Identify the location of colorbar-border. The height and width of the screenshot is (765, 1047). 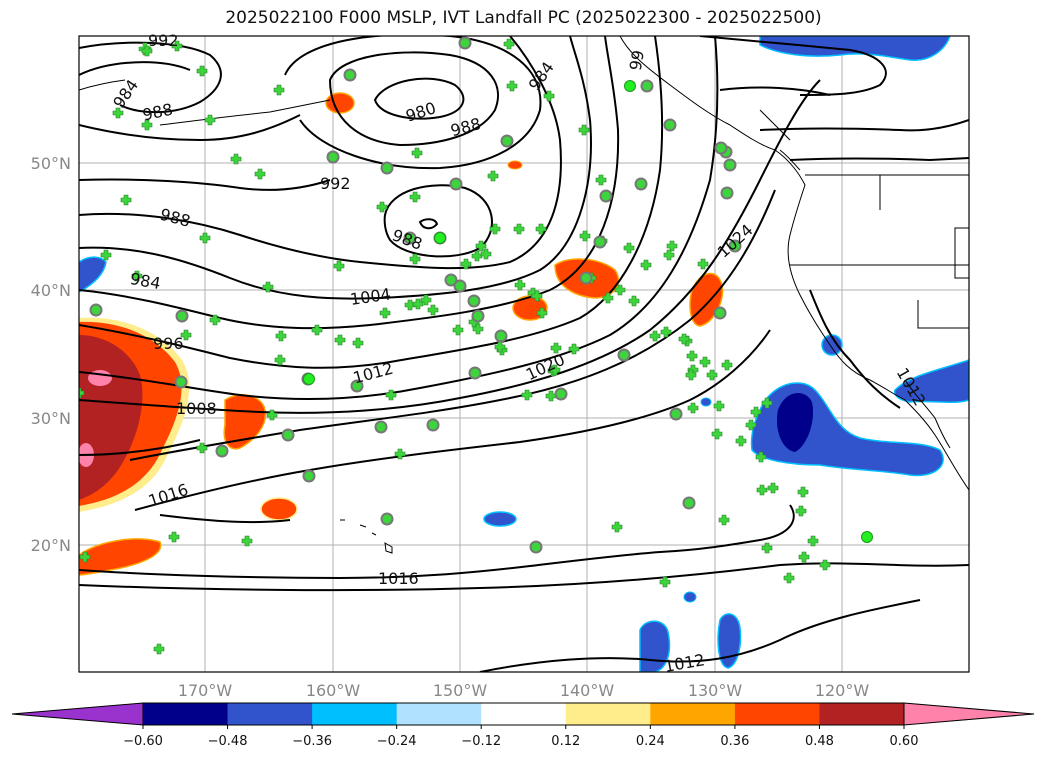
(523, 714).